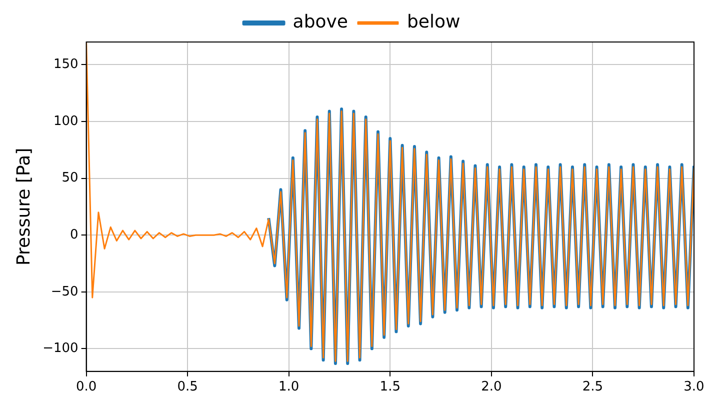 This screenshot has width=708, height=402. I want to click on x-tick-label: 2.5, so click(593, 387).